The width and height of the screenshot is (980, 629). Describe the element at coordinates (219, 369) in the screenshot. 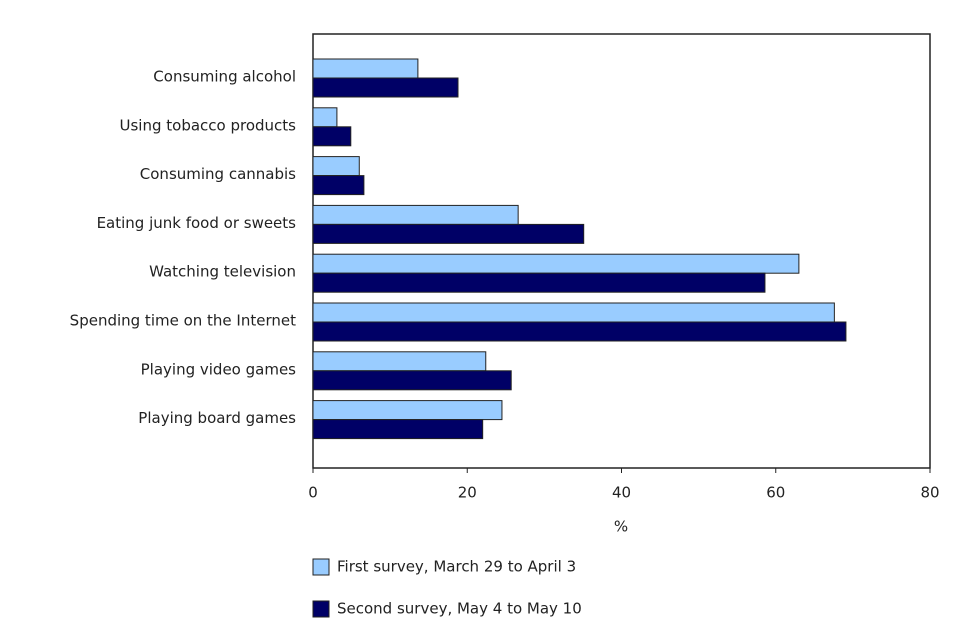

I see `y-tick-label: Playing video games` at that location.